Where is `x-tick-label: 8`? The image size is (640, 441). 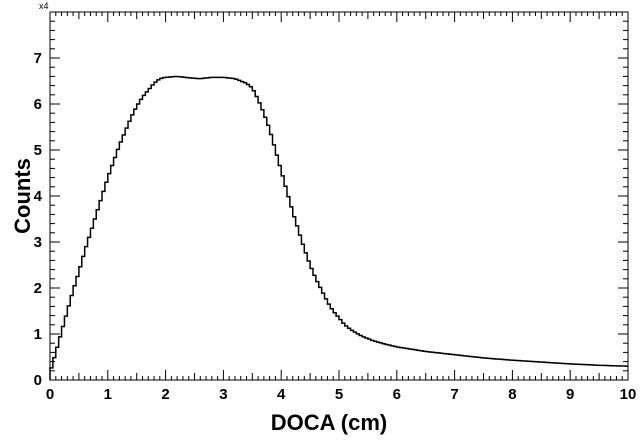 x-tick-label: 8 is located at coordinates (512, 394).